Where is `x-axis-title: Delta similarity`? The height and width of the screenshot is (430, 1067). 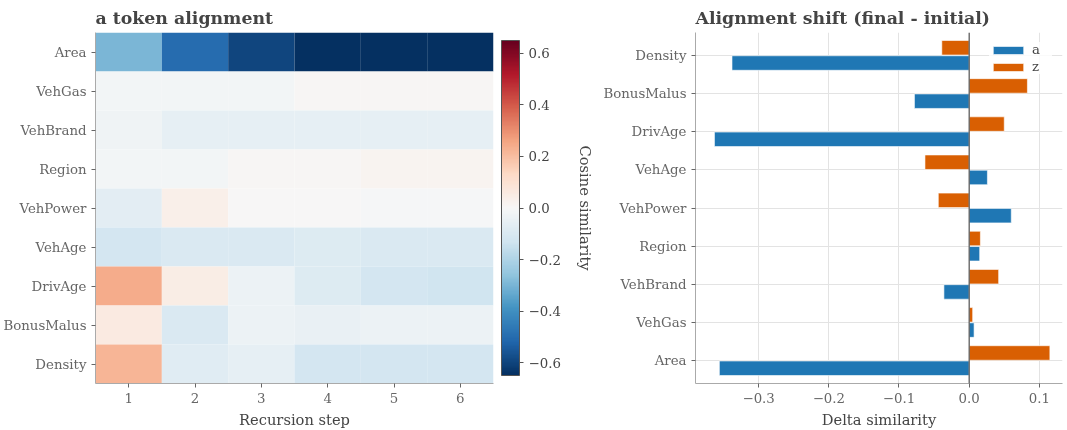 x-axis-title: Delta similarity is located at coordinates (879, 419).